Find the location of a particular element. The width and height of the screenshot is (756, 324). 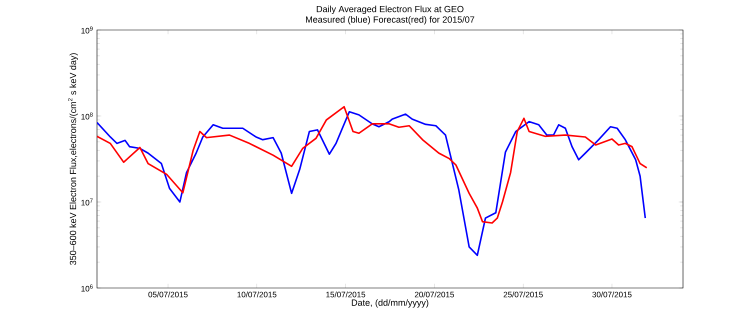

x-axis-title: Date, (dd/mm/yyyy) is located at coordinates (390, 303).